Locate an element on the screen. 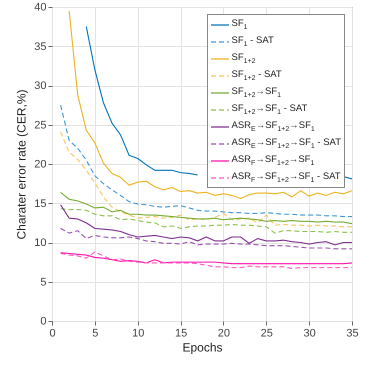 The height and width of the screenshot is (371, 387). y-tick-label: 15 is located at coordinates (40, 204).